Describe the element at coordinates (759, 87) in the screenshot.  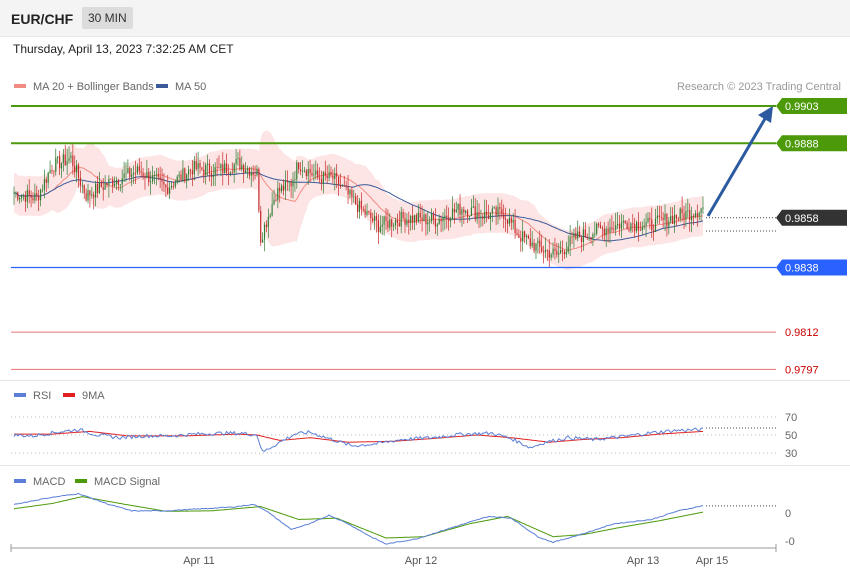
I see `copyright-annotation: Research © 2023 Trading Central` at that location.